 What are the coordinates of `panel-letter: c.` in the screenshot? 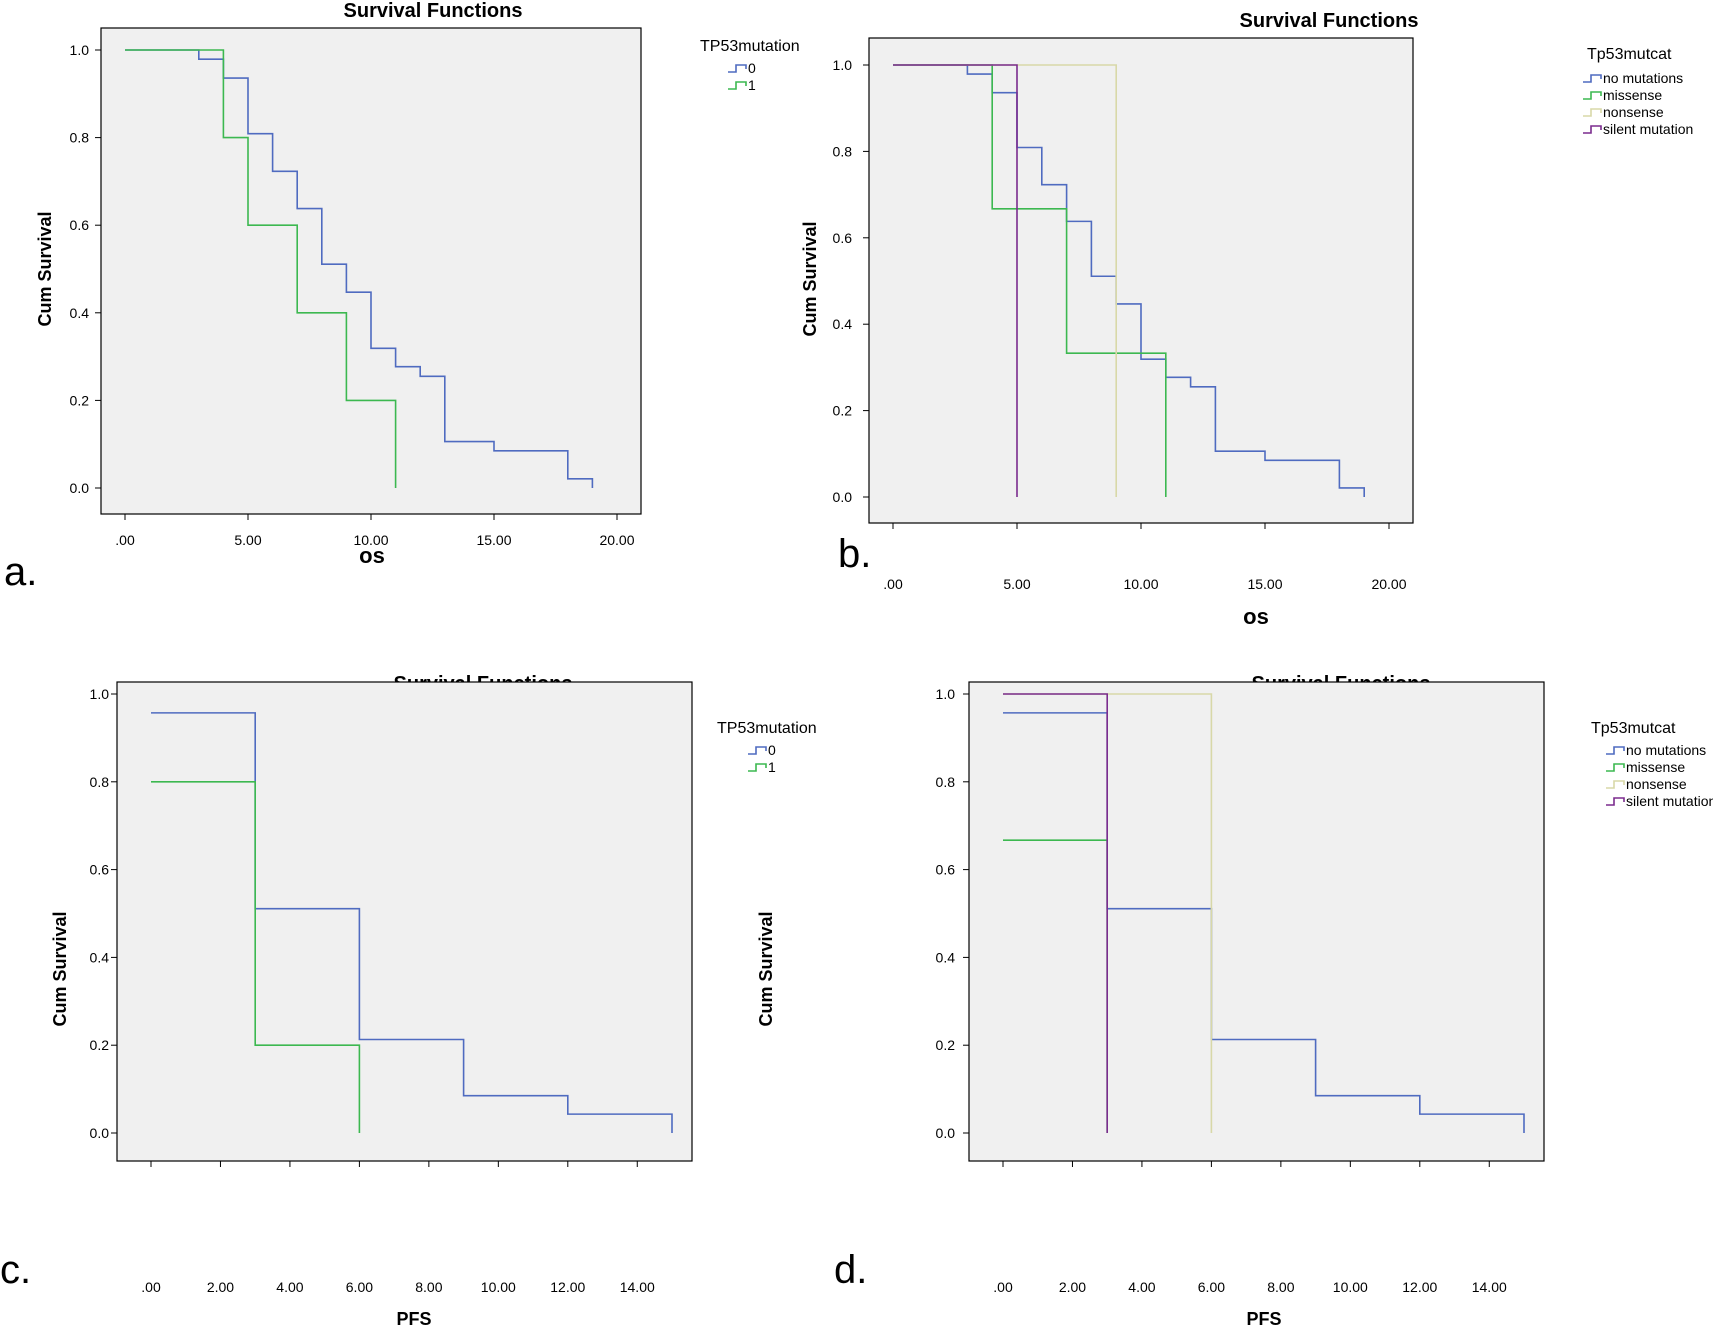 It's located at (15, 1270).